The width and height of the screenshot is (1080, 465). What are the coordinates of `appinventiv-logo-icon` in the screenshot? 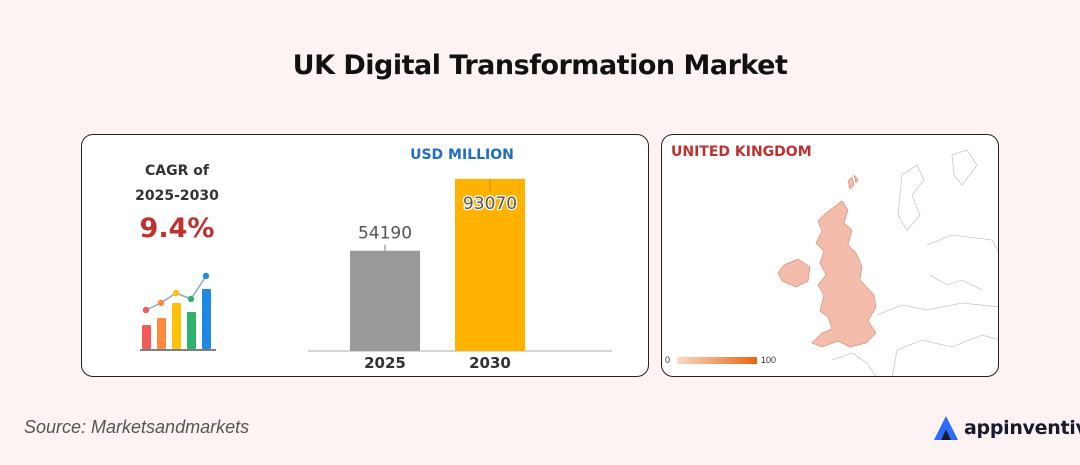 It's located at (946, 428).